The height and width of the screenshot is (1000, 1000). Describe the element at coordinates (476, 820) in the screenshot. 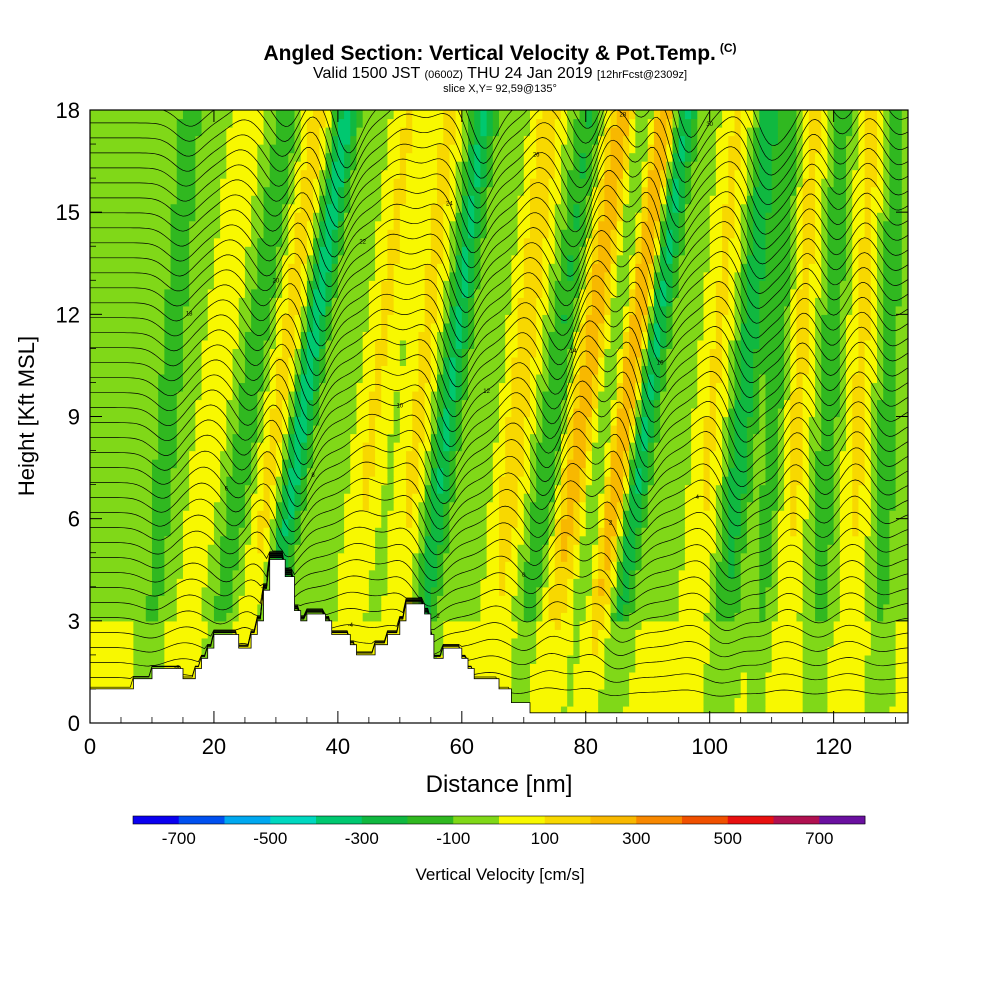

I see `colorbar-swatch` at that location.